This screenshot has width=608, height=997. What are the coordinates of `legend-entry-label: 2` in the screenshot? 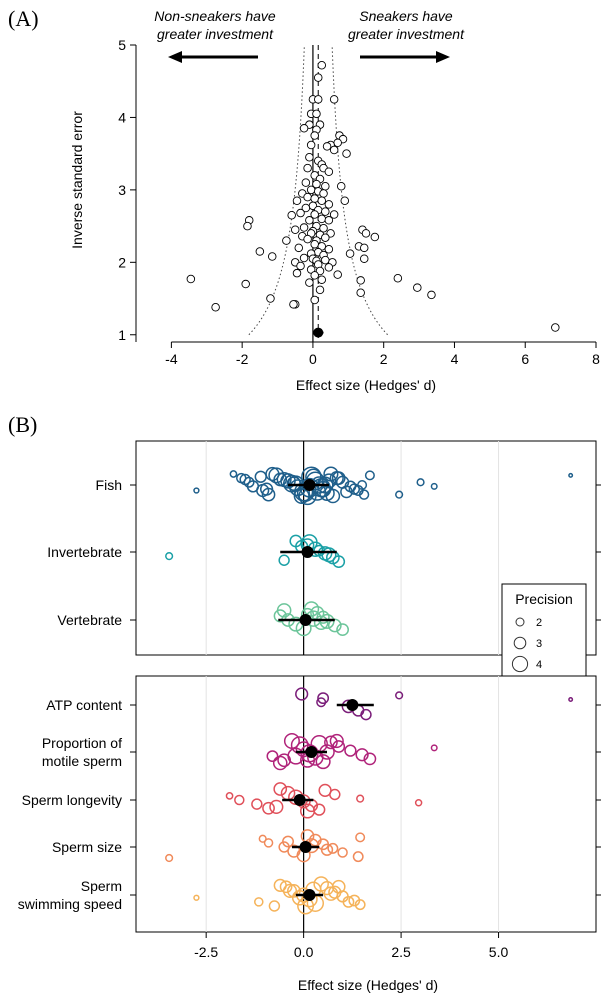 It's located at (539, 623).